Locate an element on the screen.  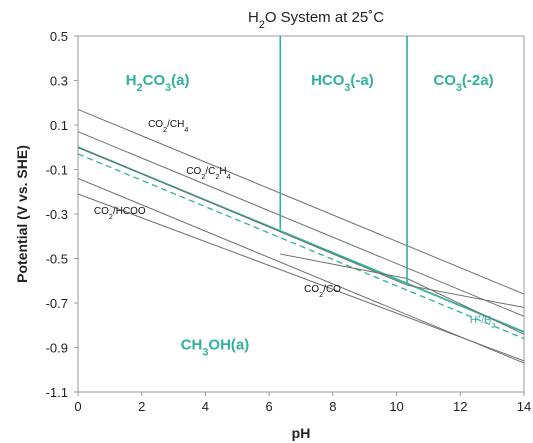
x-tick-label: 4 is located at coordinates (205, 406).